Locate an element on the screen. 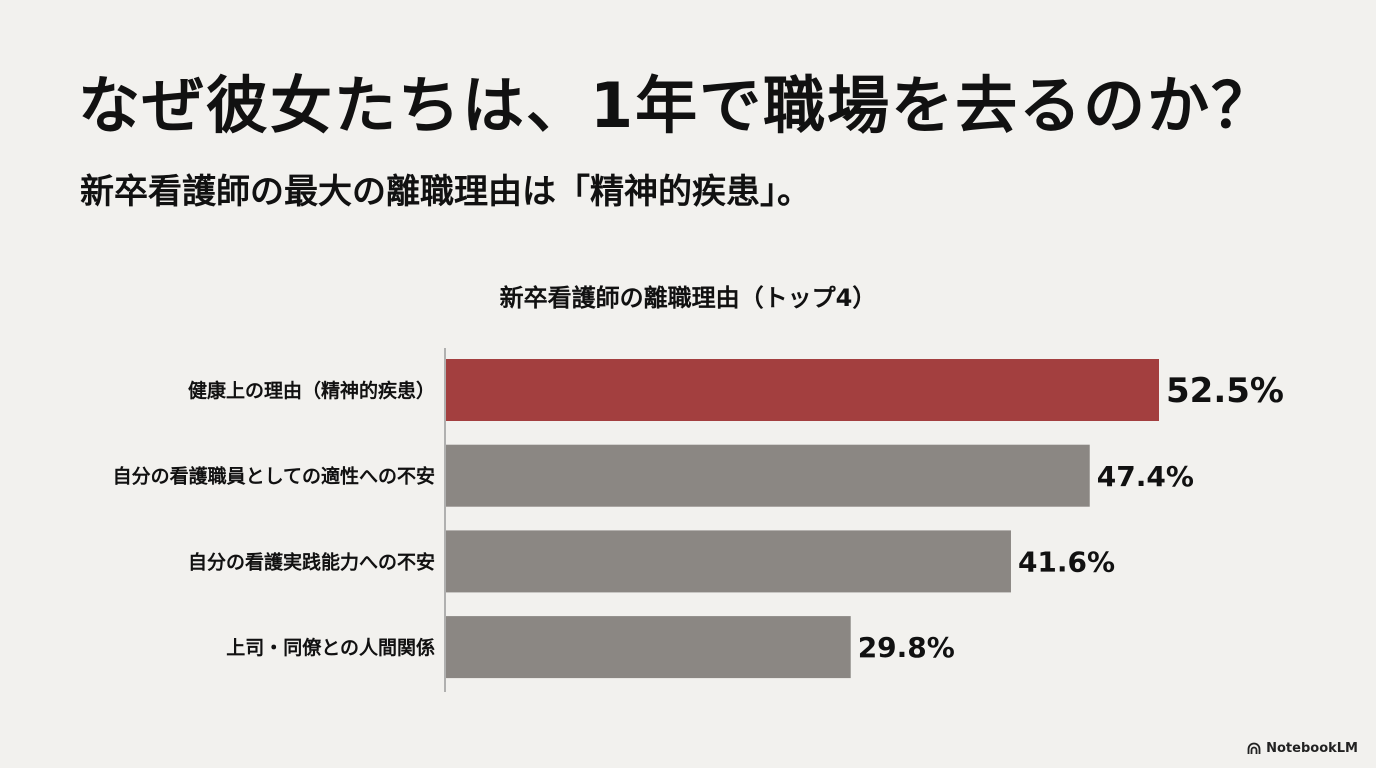 This screenshot has width=1376, height=768. page-subtitle: 新卒看護師の最大の離職理由は「精神的疾患」。 is located at coordinates (445, 192).